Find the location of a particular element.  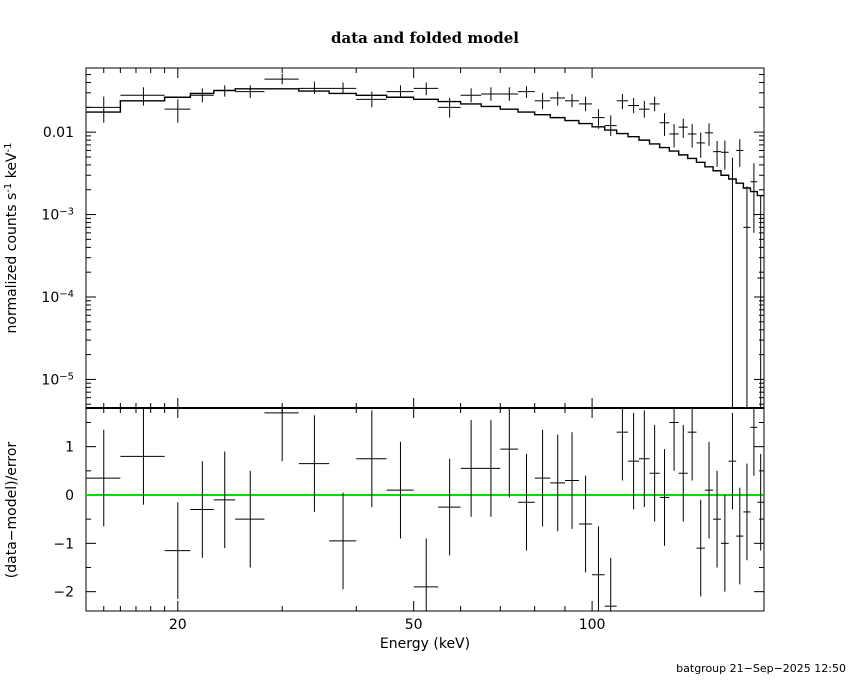

y-tick-label: 10⁻⁴ is located at coordinates (57, 297).